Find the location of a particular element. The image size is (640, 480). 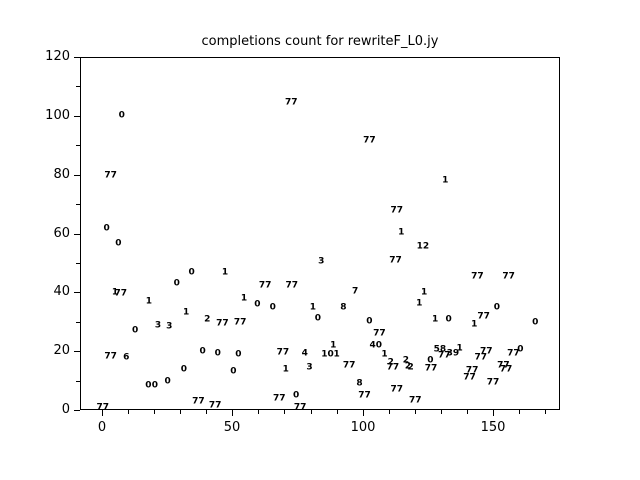

y-tick-label: 40 is located at coordinates (61, 291).